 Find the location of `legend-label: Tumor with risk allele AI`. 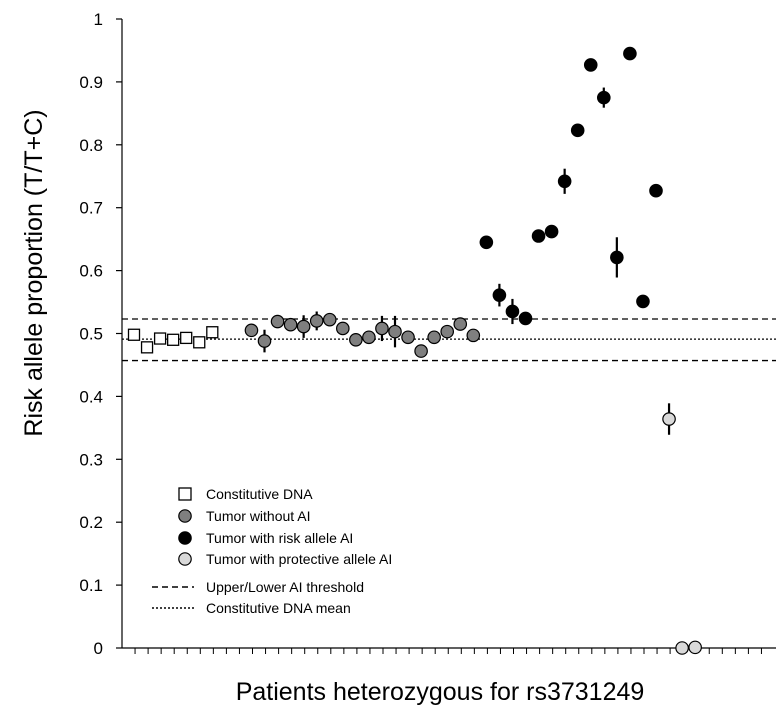

legend-label: Tumor with risk allele AI is located at coordinates (279, 538).